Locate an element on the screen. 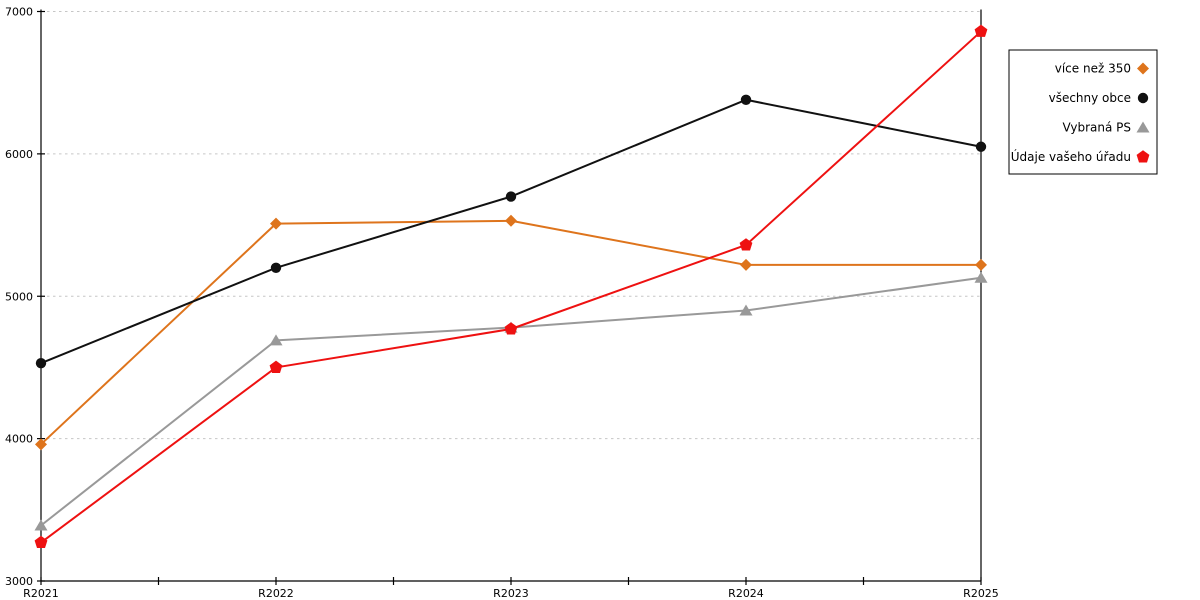  x-tick-label: R2023 is located at coordinates (511, 593).